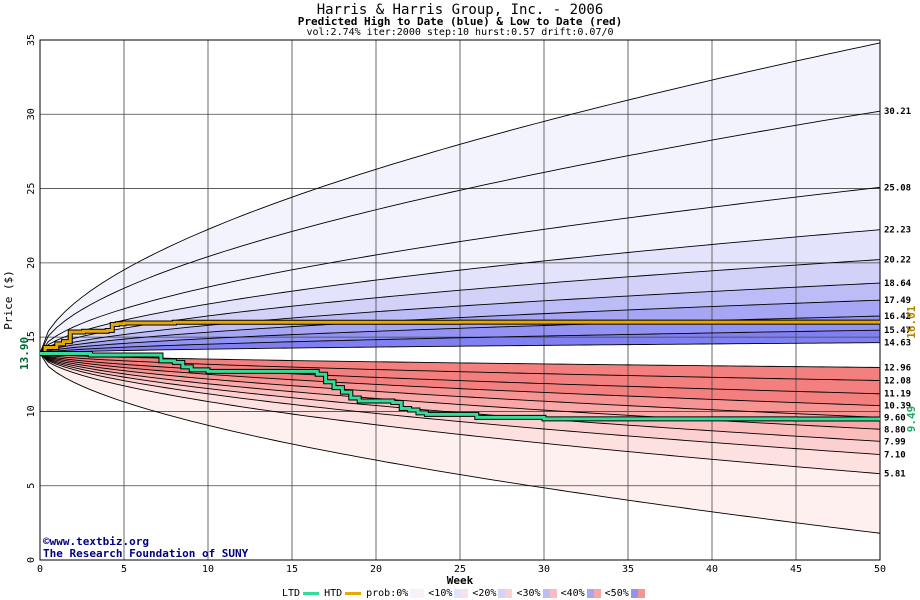  Describe the element at coordinates (897, 382) in the screenshot. I see `quantile-value-label-12.08: 12.08` at that location.